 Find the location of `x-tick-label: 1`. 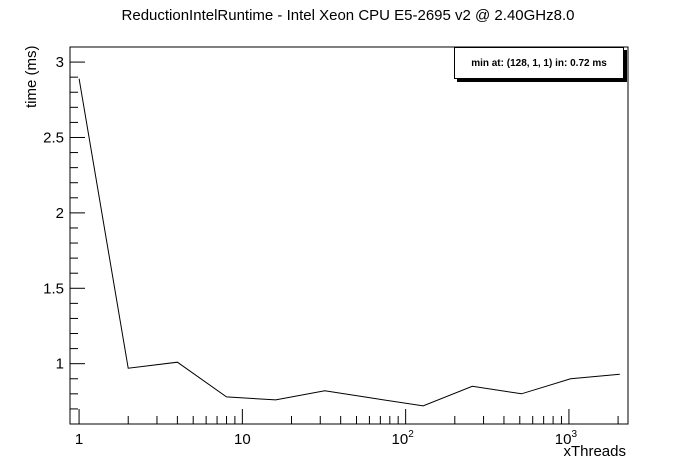

x-tick-label: 1 is located at coordinates (79, 439).